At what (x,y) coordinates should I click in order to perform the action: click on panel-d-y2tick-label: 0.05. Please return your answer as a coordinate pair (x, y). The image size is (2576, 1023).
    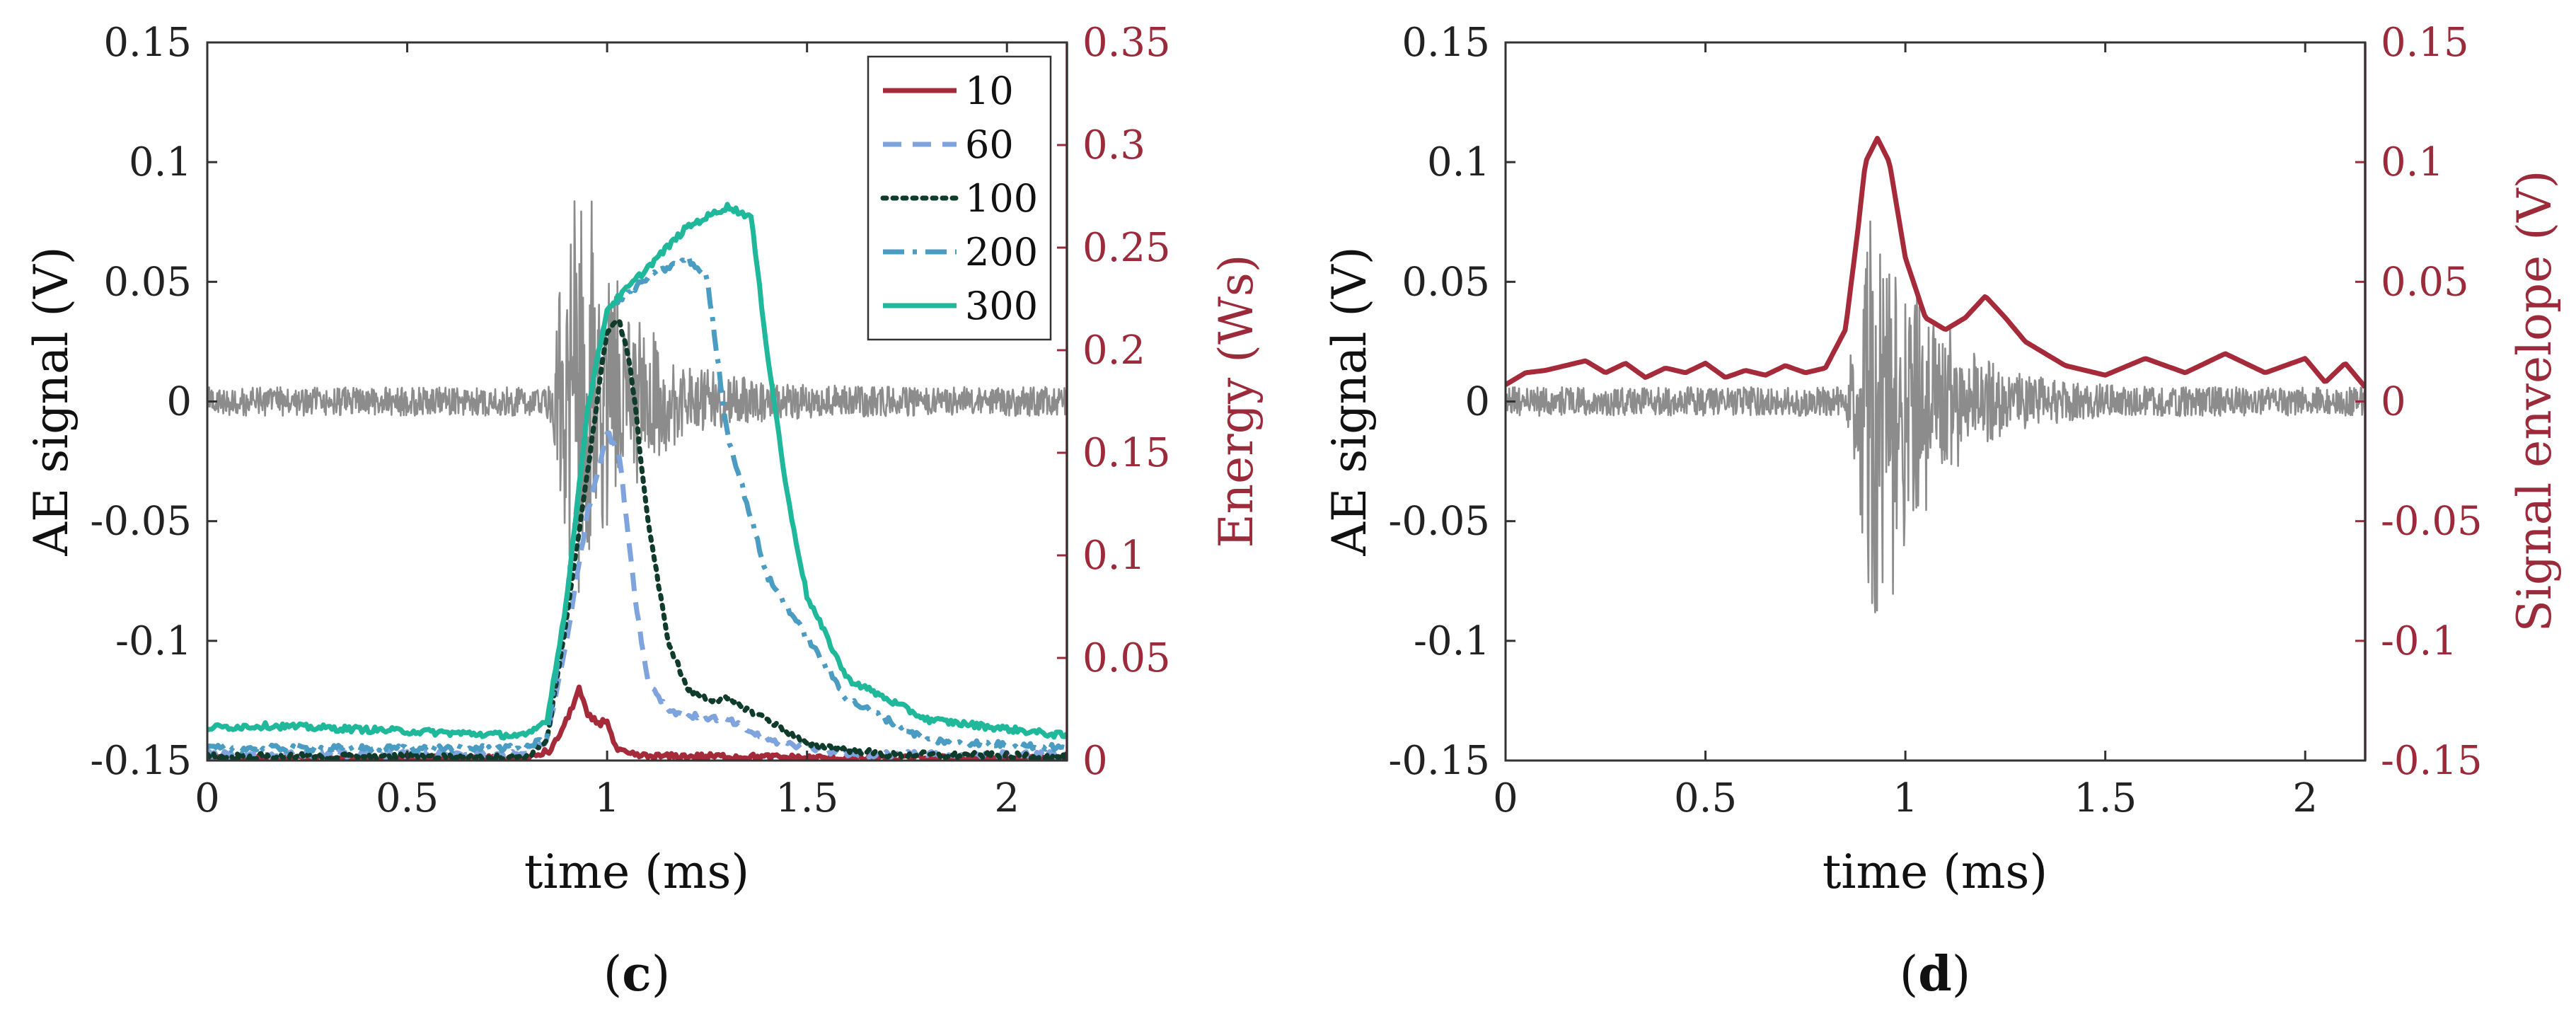
    Looking at the image, I should click on (2425, 282).